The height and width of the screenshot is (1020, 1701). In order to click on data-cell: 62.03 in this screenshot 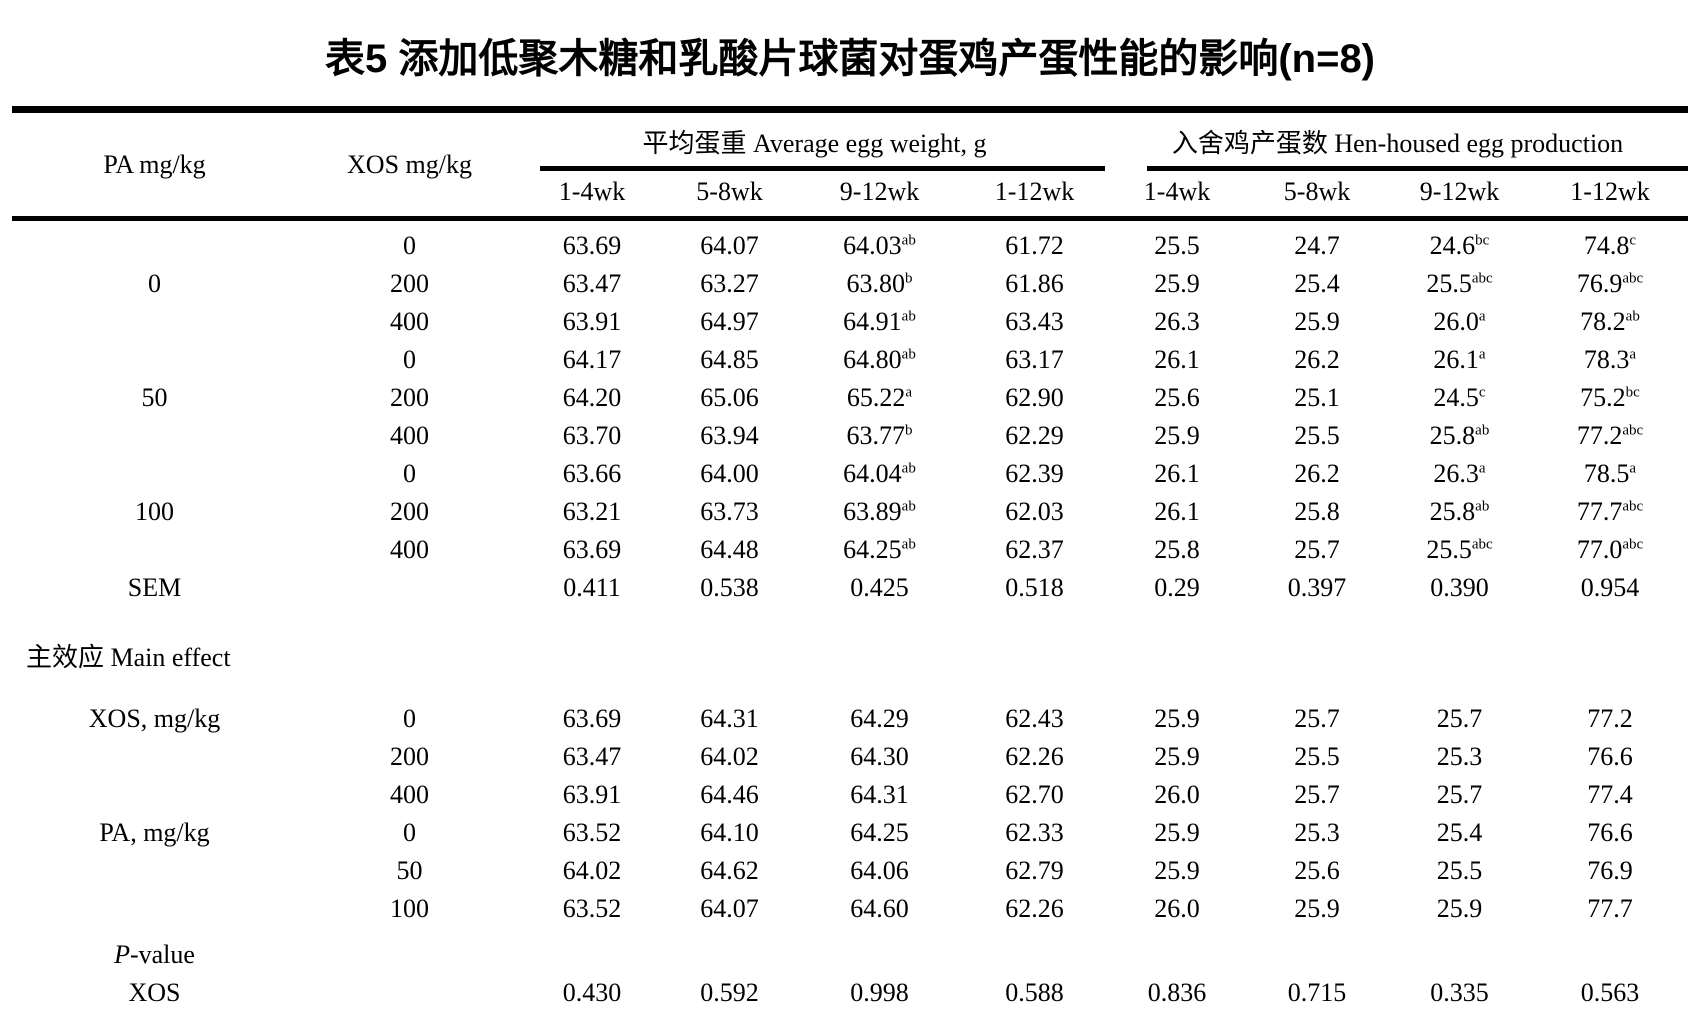, I will do `click(1034, 511)`.